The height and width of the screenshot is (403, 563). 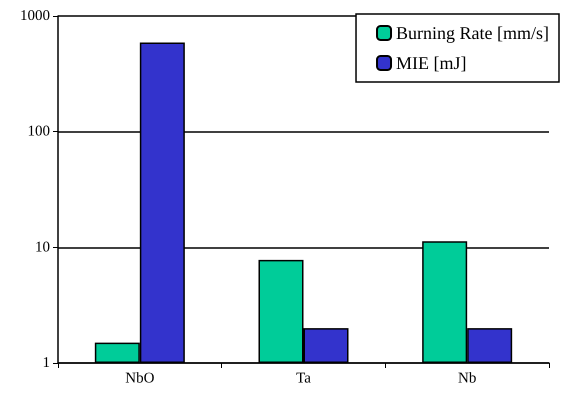 What do you see at coordinates (39, 132) in the screenshot?
I see `y-tick-label: 100` at bounding box center [39, 132].